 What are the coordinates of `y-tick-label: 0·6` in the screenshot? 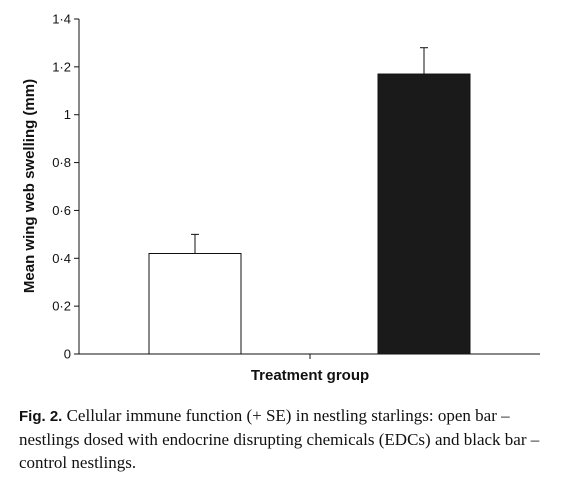 It's located at (61, 210).